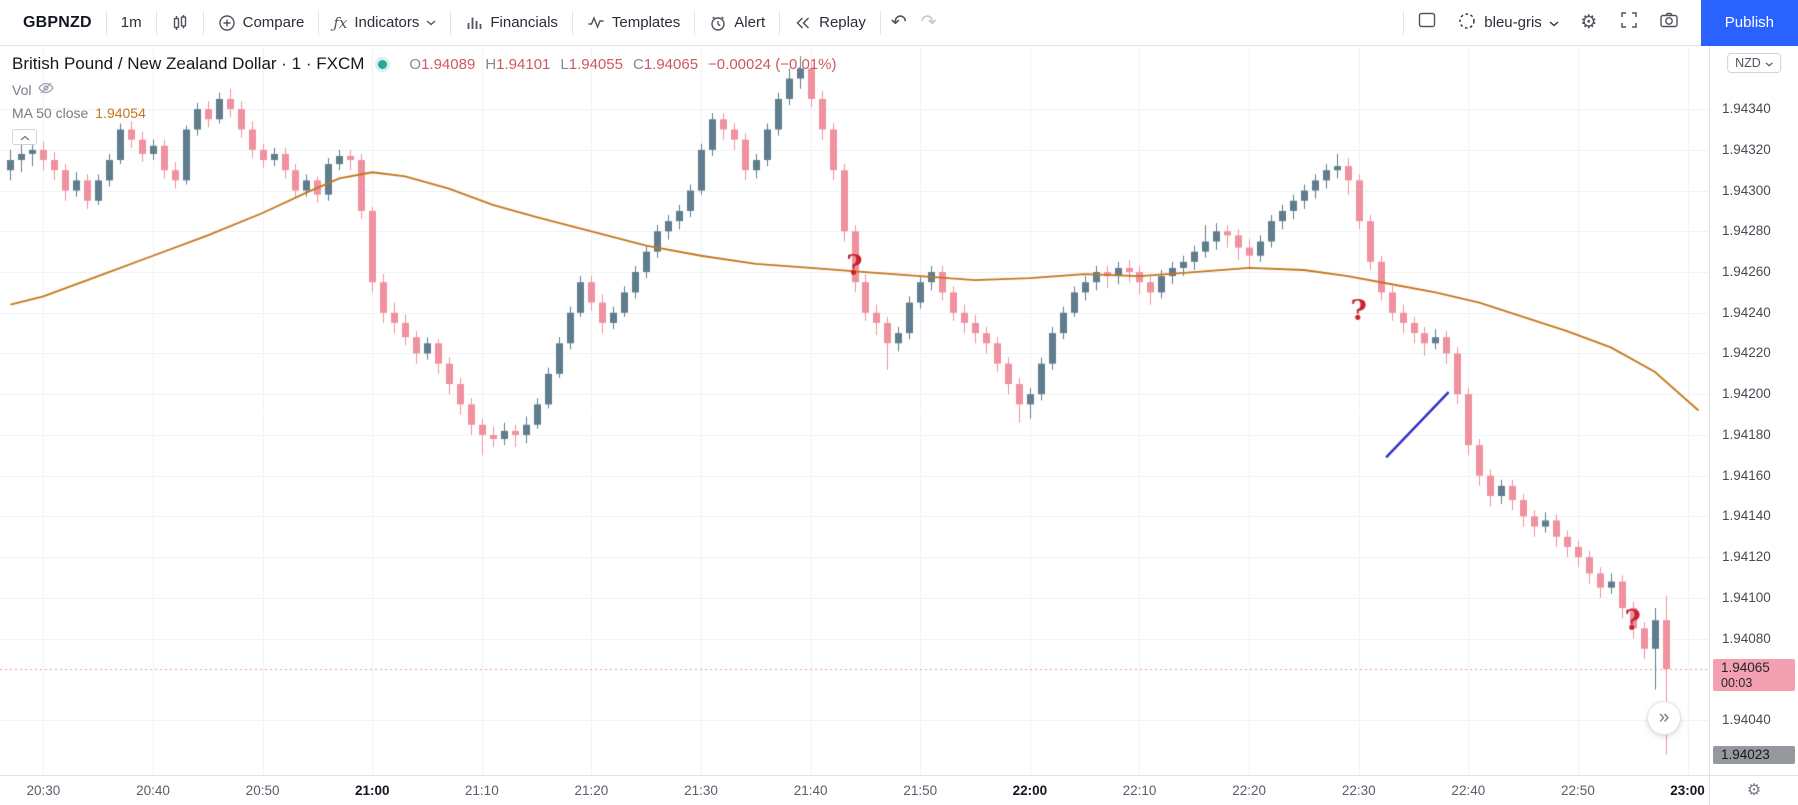 This screenshot has height=805, width=1798. Describe the element at coordinates (1746, 516) in the screenshot. I see `price-tick: 1.94140` at that location.